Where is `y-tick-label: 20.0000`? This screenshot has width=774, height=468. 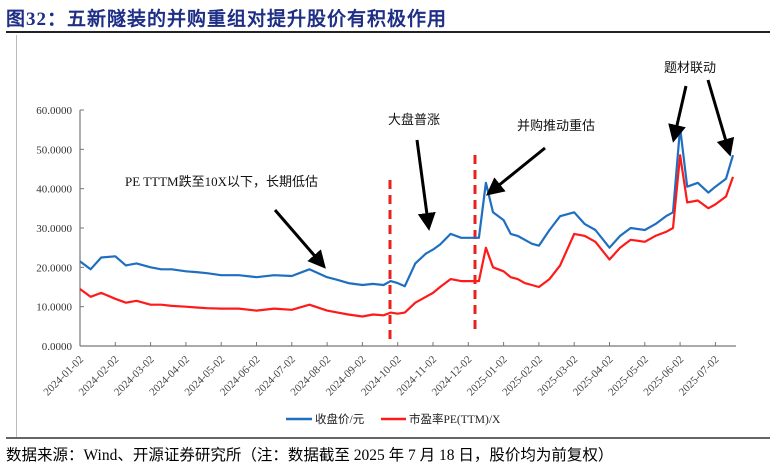 y-tick-label: 20.0000 is located at coordinates (54, 268).